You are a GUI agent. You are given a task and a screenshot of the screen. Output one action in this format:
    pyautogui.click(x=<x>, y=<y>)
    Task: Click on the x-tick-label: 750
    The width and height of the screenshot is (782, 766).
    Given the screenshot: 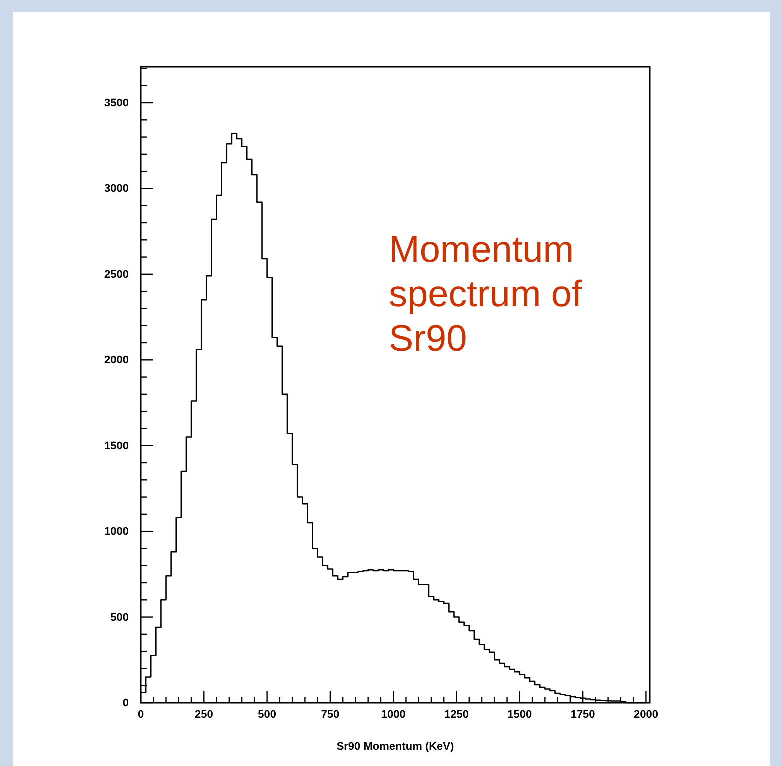 What is the action you would take?
    pyautogui.click(x=330, y=715)
    